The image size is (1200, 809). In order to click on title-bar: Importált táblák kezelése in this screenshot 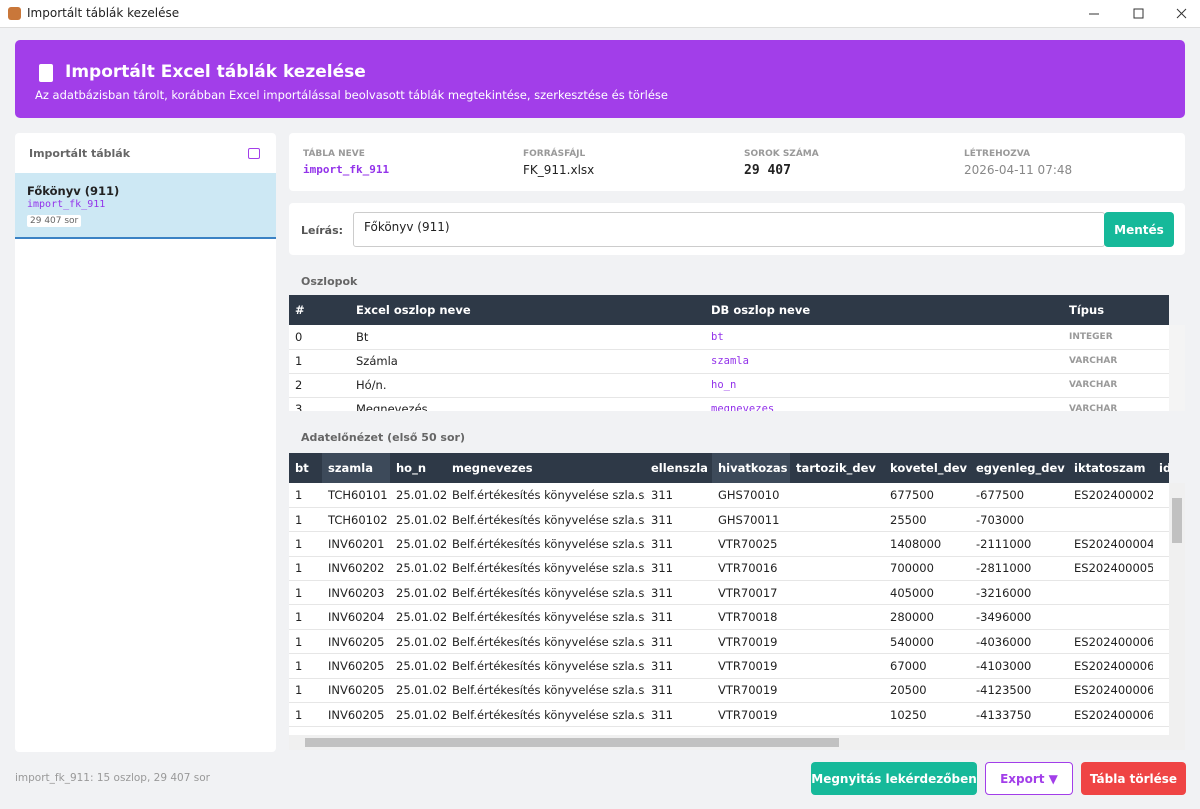, I will do `click(600, 14)`.